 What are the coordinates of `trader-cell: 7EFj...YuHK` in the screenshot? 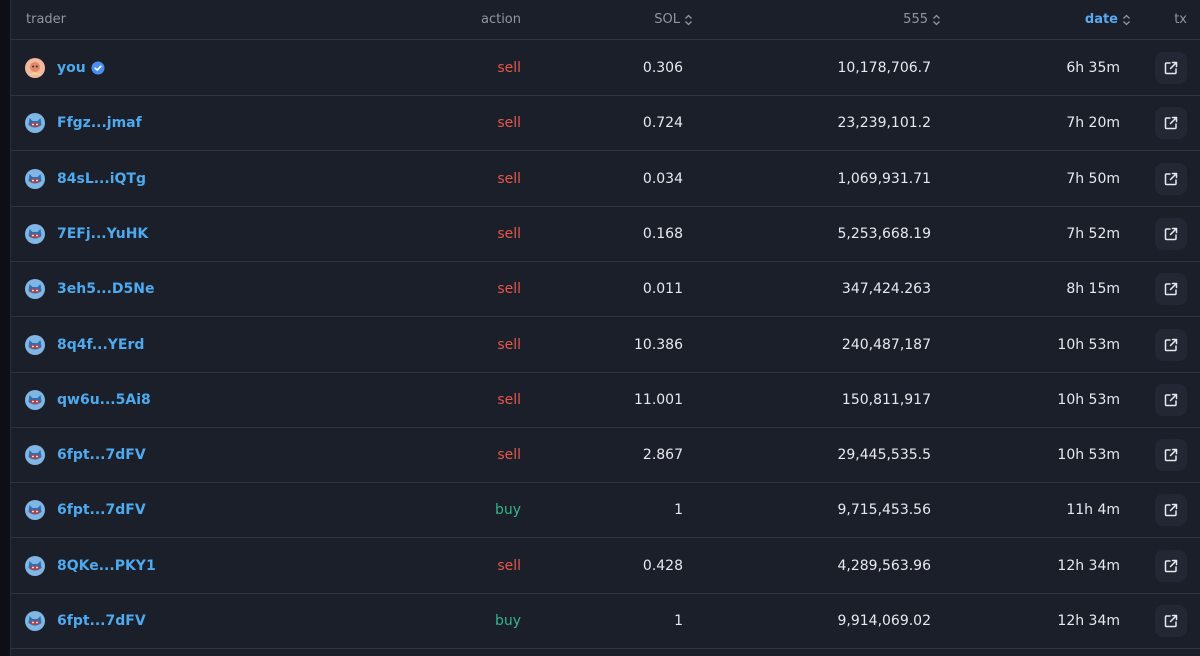 It's located at (86, 234).